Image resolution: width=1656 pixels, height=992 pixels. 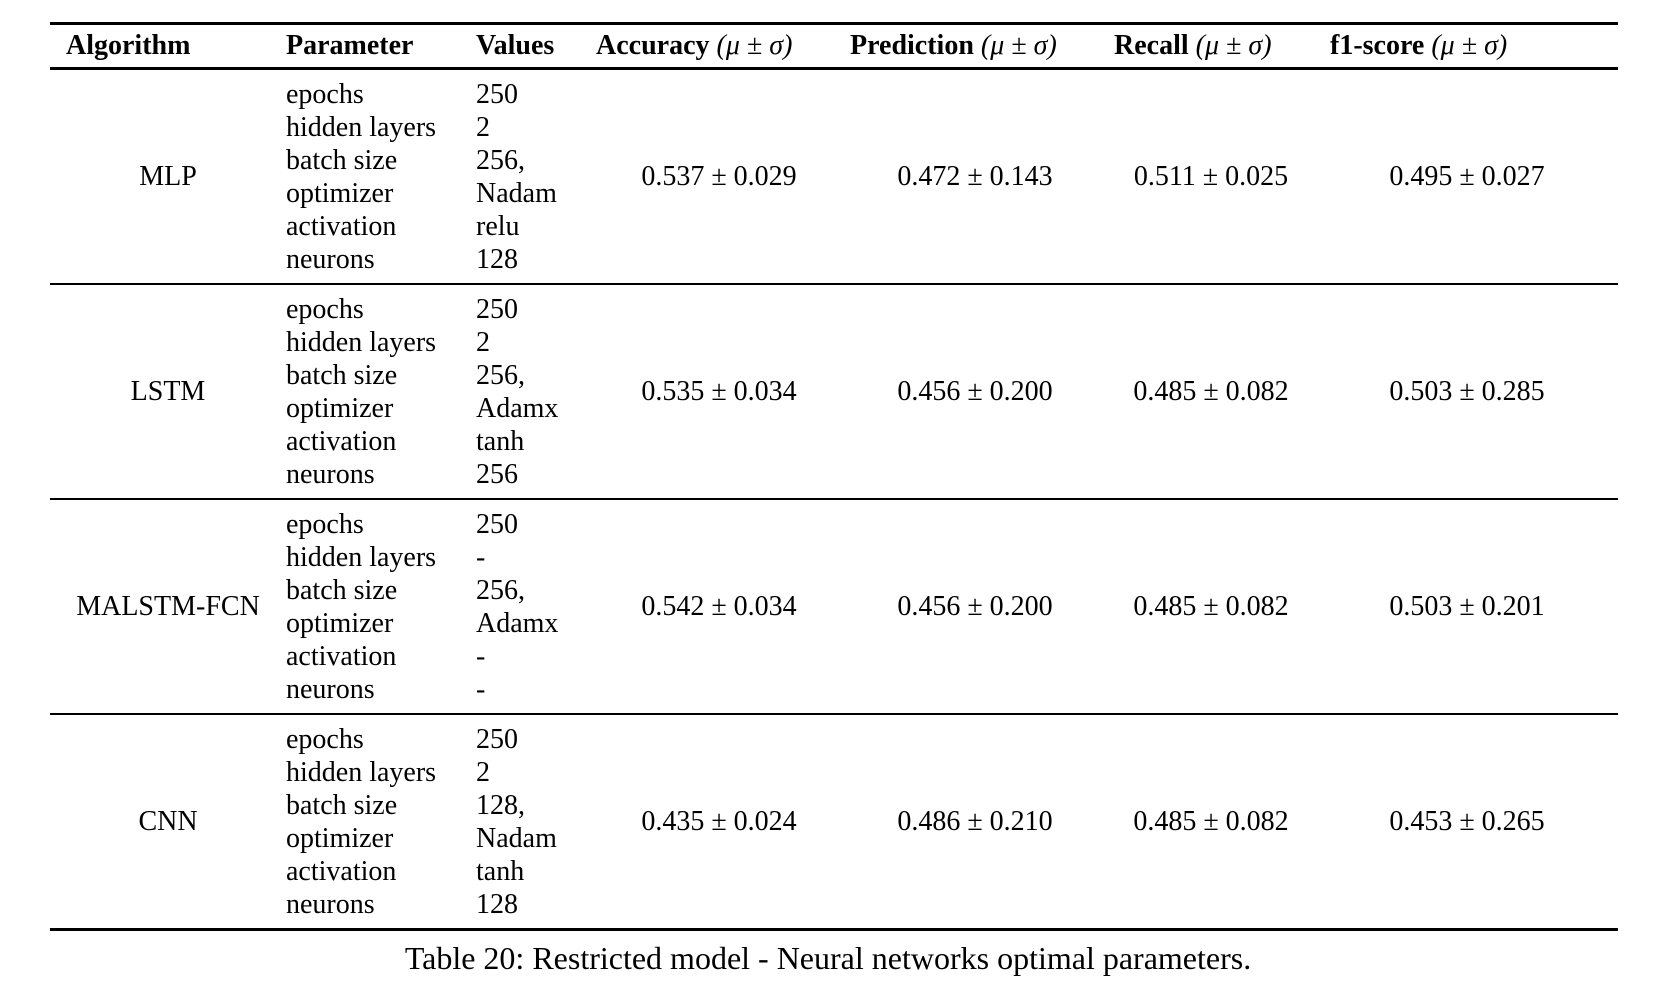 What do you see at coordinates (168, 821) in the screenshot?
I see `algorithm-cell: CNN` at bounding box center [168, 821].